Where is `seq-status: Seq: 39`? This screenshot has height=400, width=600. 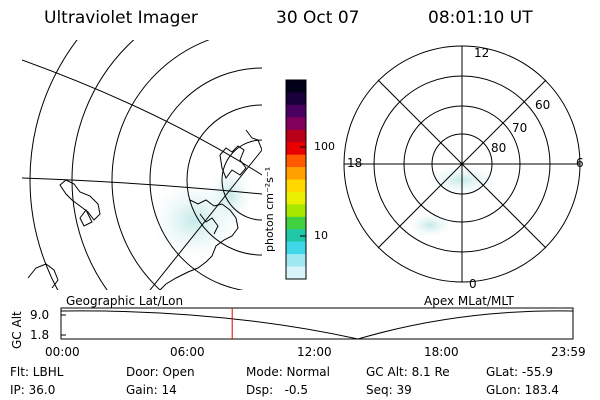 seq-status: Seq: 39 is located at coordinates (389, 390).